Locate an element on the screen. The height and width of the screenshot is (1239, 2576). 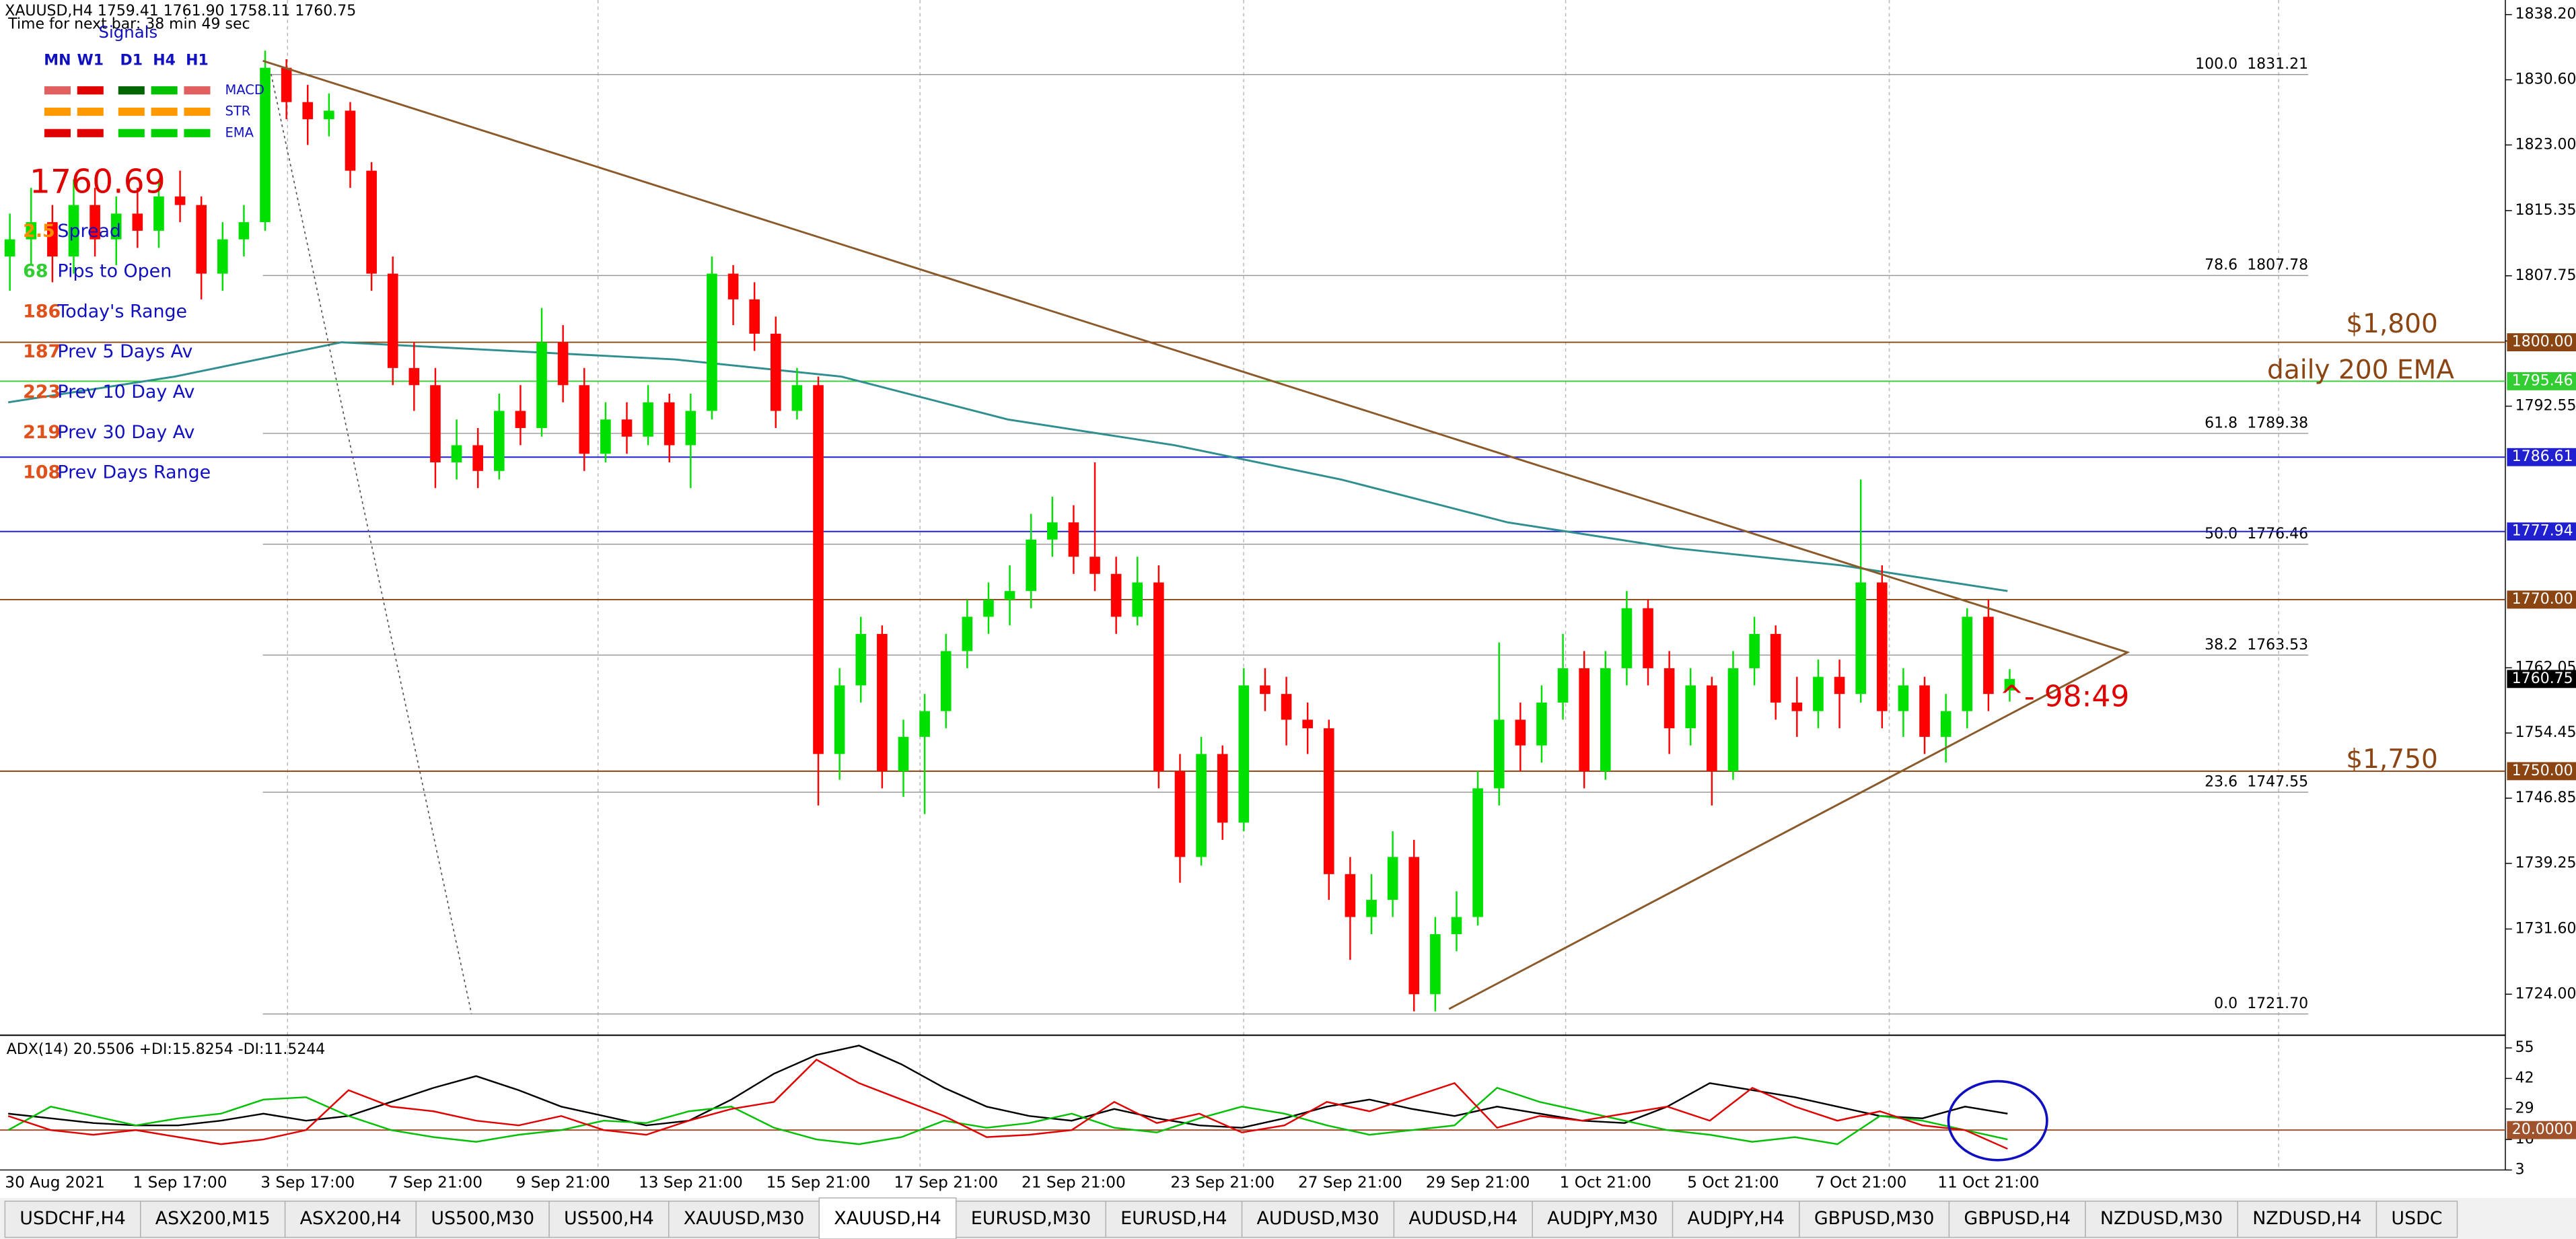
tab-label: GBPUSD,M30 is located at coordinates (1874, 1218).